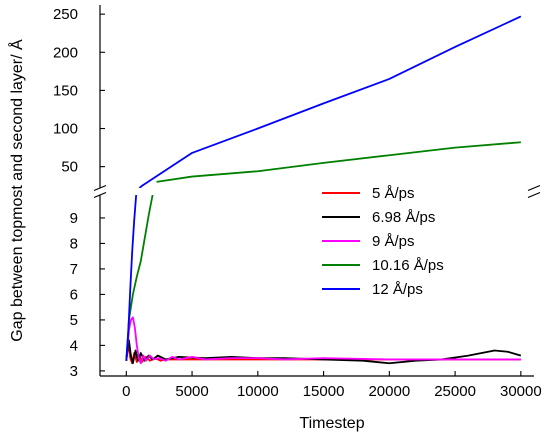 The height and width of the screenshot is (440, 550). What do you see at coordinates (65, 14) in the screenshot?
I see `y-upper-tick-label-250: 250` at bounding box center [65, 14].